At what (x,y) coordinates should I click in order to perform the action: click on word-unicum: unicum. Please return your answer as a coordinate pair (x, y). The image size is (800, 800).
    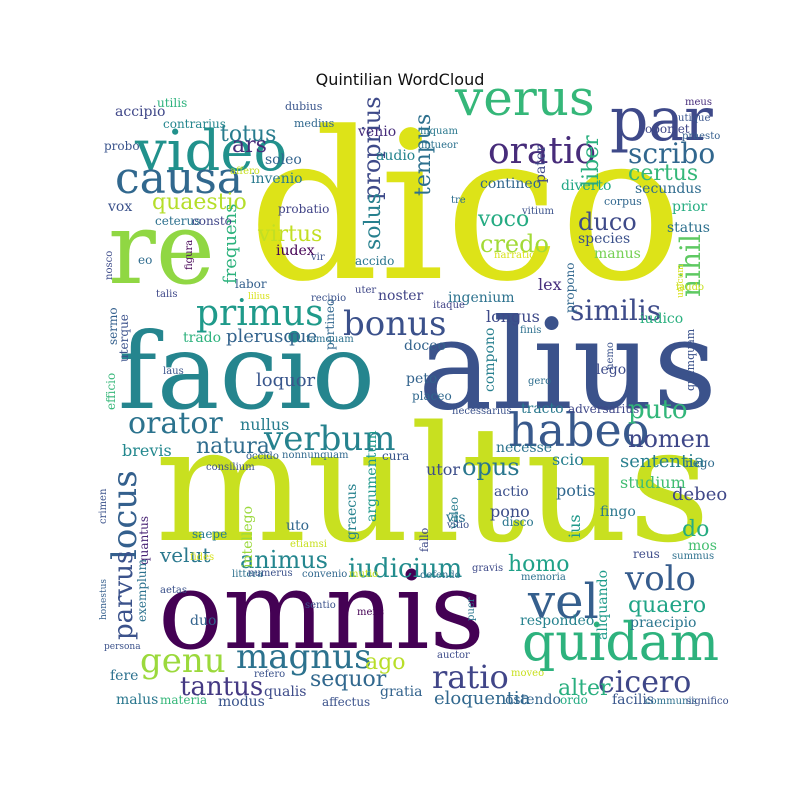
    Looking at the image, I should click on (681, 281).